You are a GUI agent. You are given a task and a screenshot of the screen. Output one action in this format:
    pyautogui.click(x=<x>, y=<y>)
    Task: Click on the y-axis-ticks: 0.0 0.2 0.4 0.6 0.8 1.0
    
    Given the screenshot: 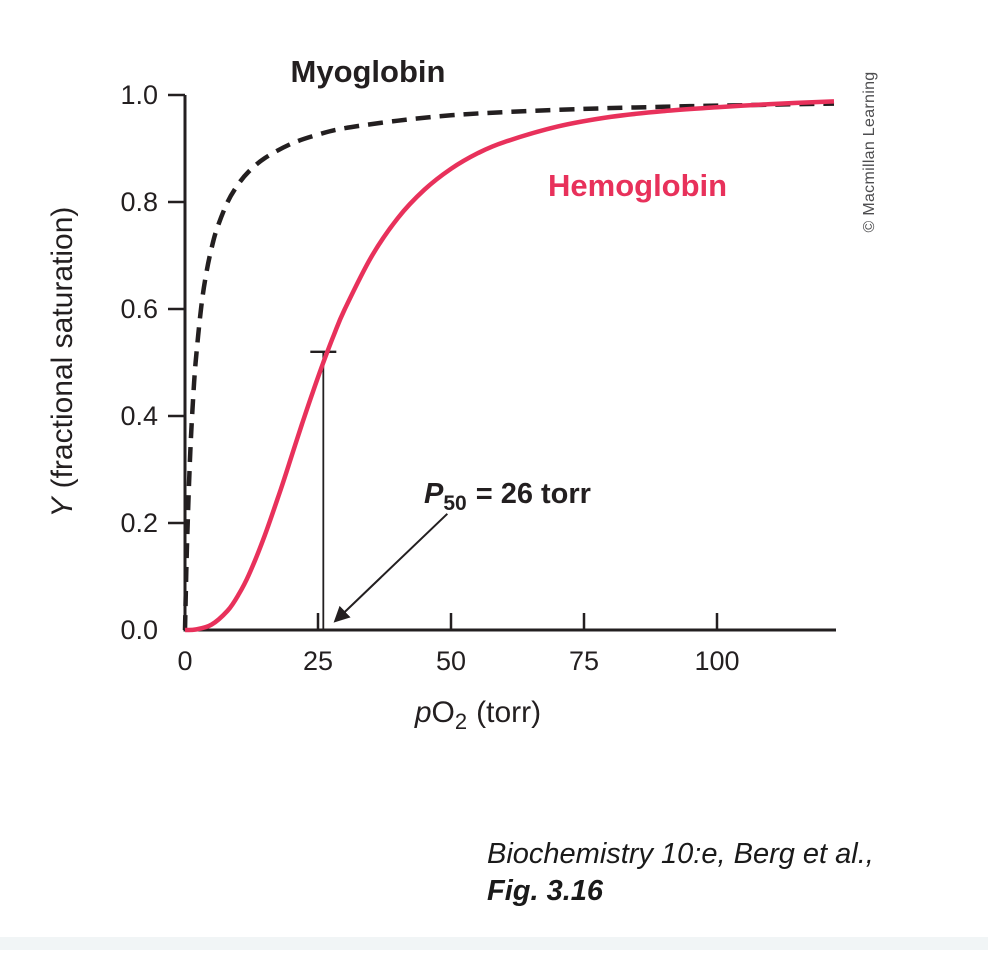 What is the action you would take?
    pyautogui.click(x=152, y=362)
    